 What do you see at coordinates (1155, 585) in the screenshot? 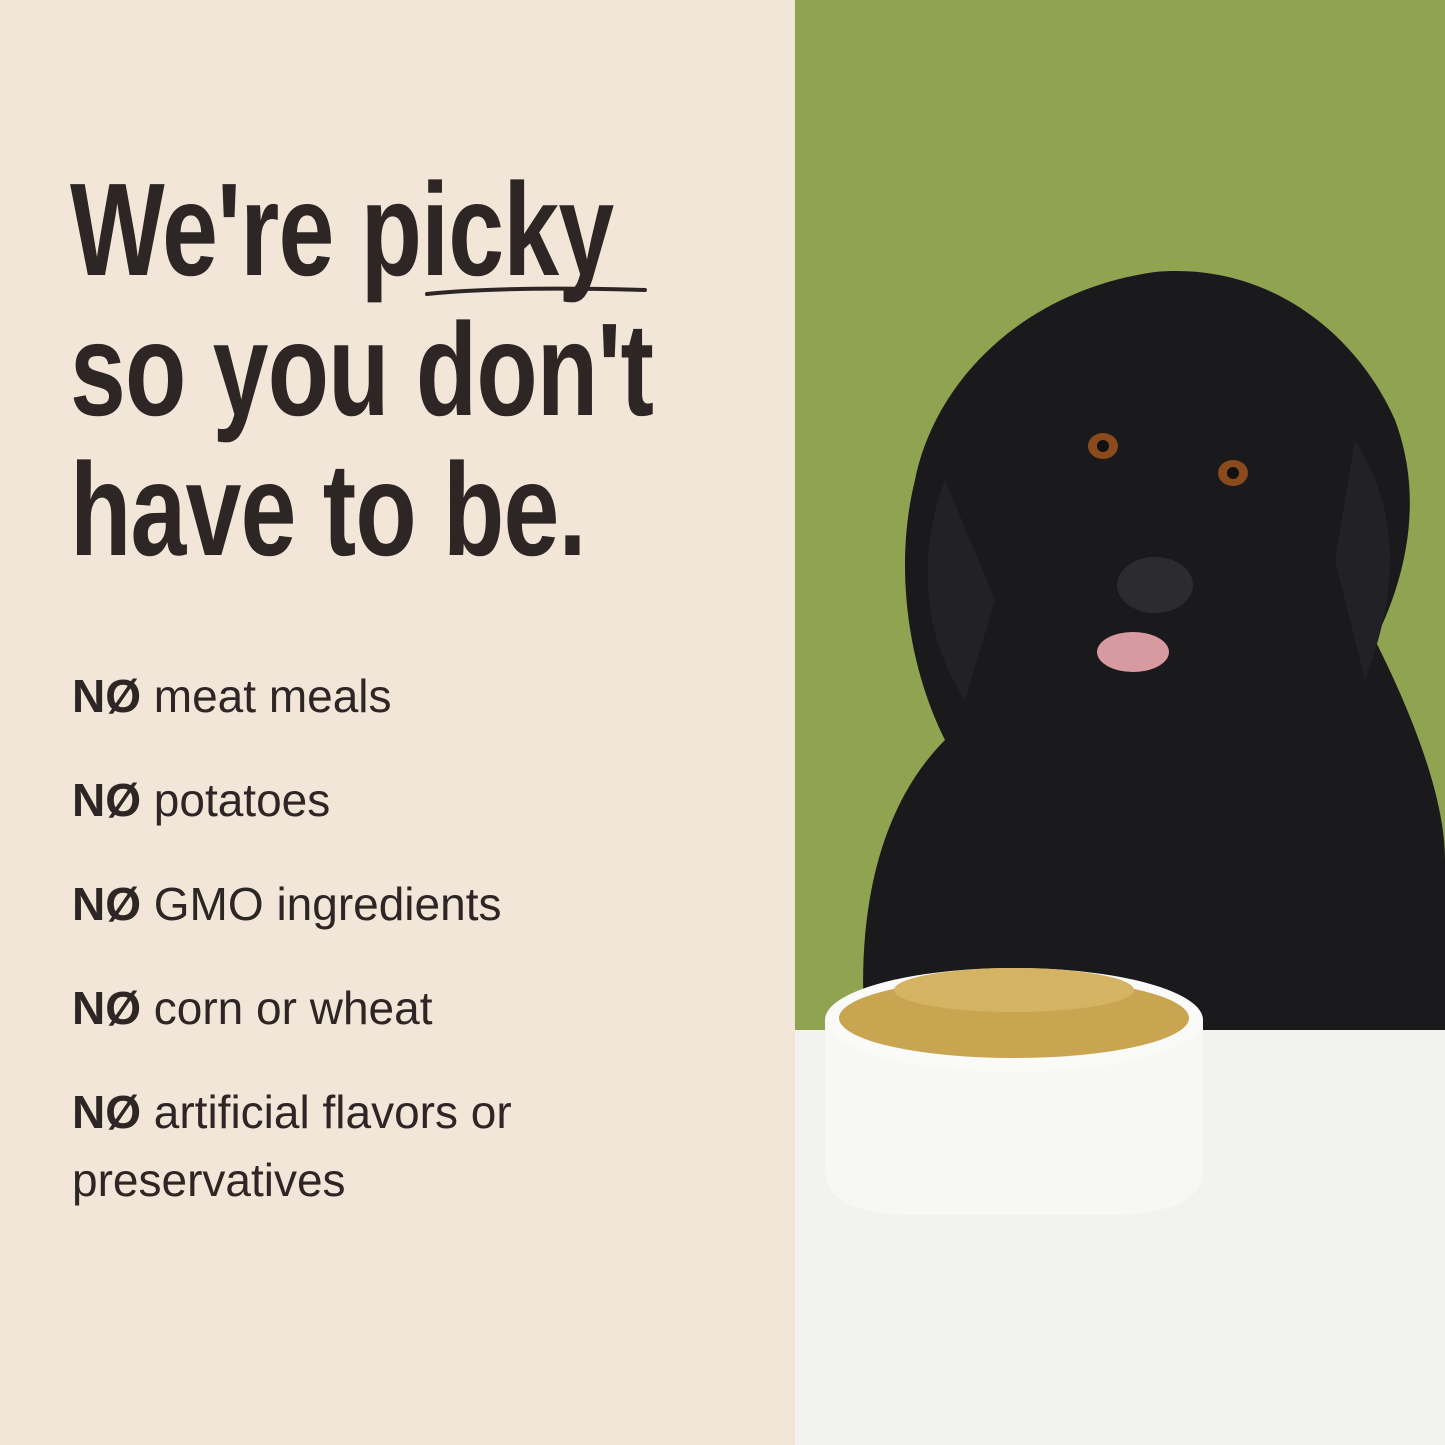
I see `dog-nose` at bounding box center [1155, 585].